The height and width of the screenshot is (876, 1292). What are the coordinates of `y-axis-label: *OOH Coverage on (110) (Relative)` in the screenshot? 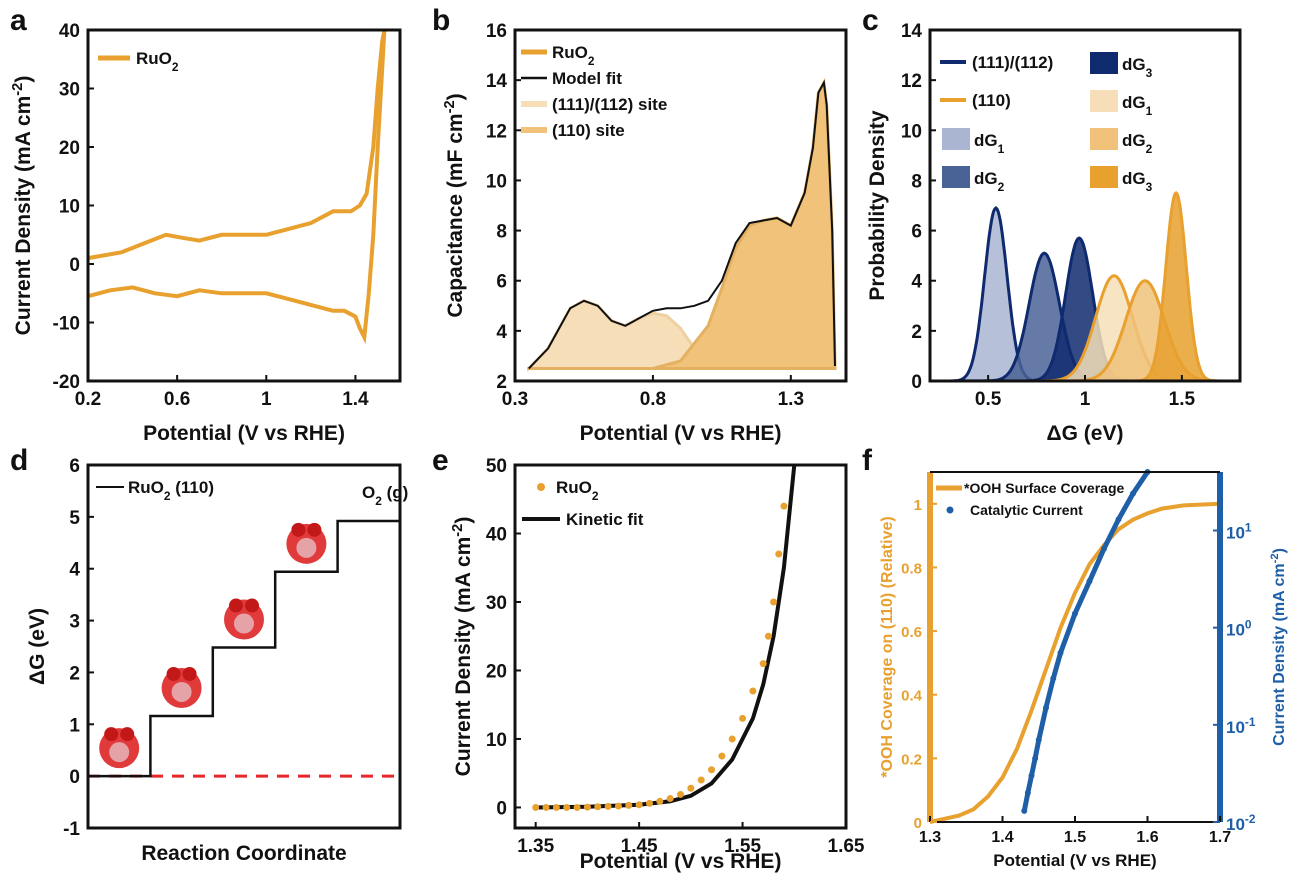 It's located at (887, 646).